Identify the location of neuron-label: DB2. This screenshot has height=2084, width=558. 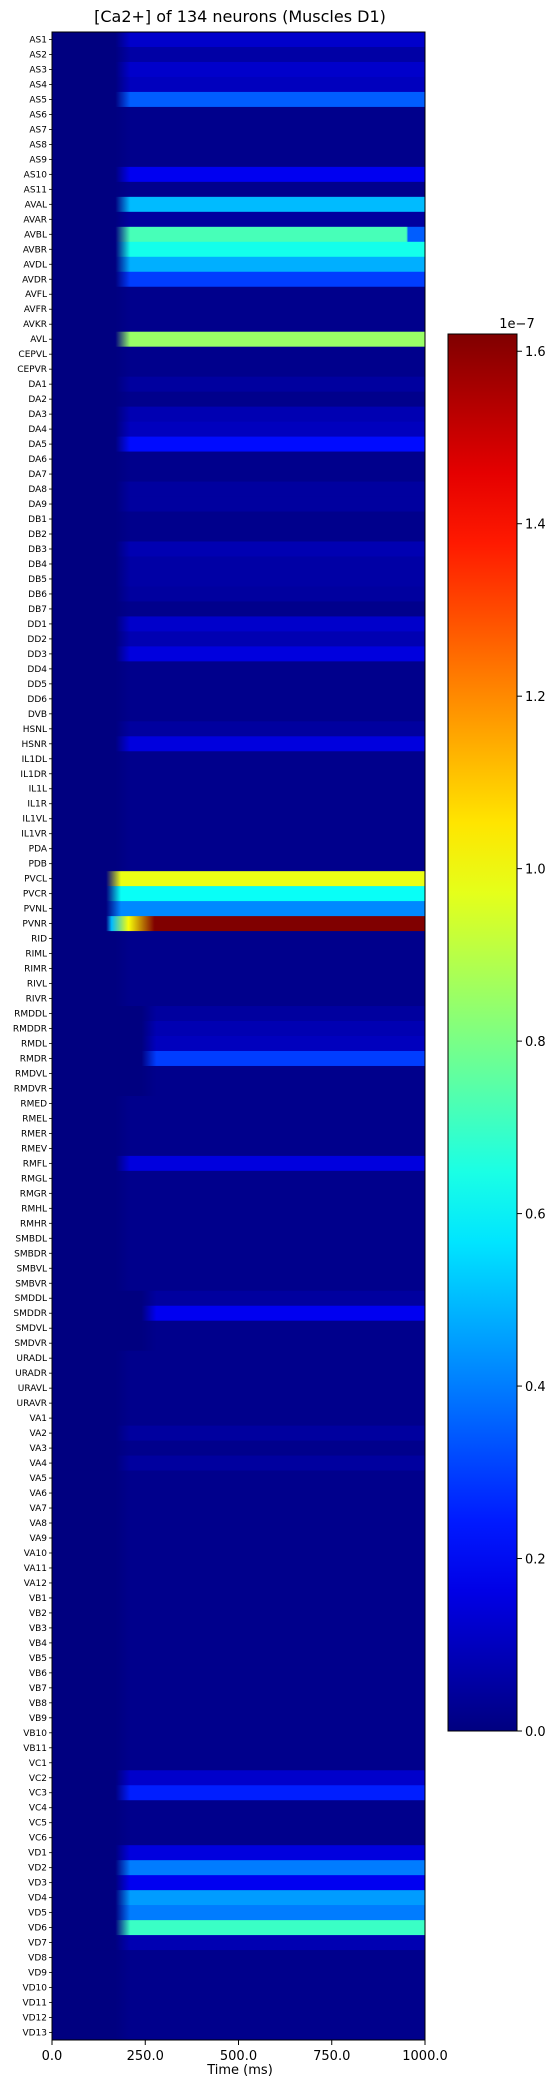
(37, 535).